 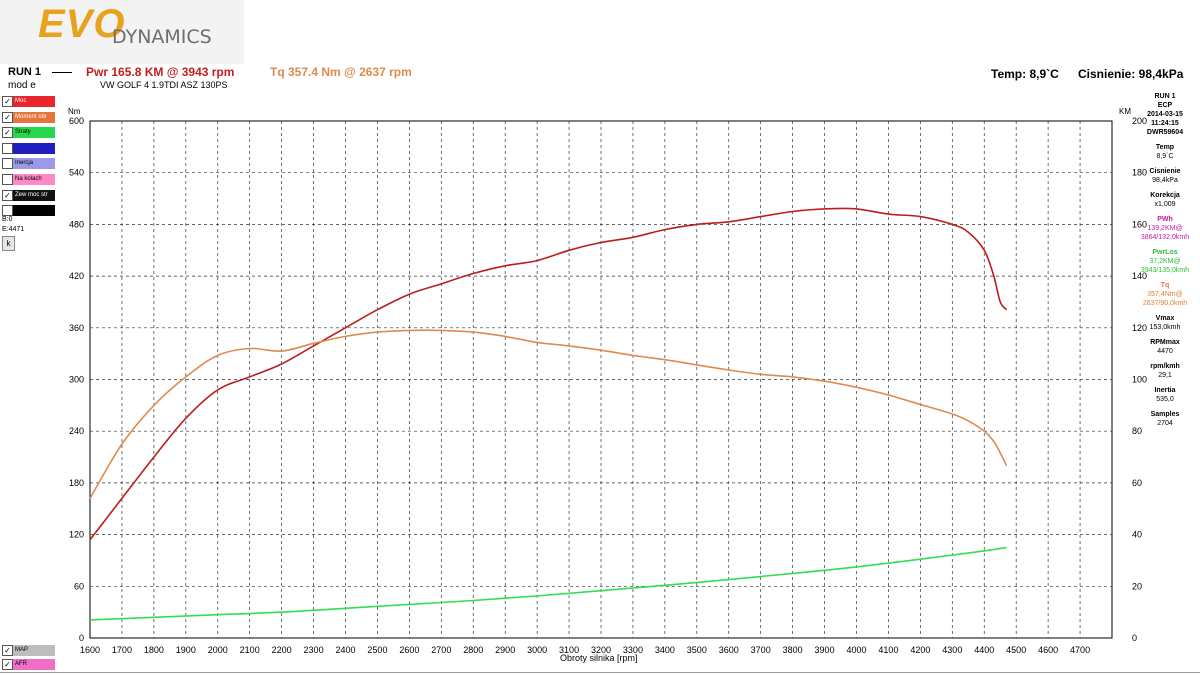 I want to click on legend-item: ✓ Straty, so click(x=28, y=133).